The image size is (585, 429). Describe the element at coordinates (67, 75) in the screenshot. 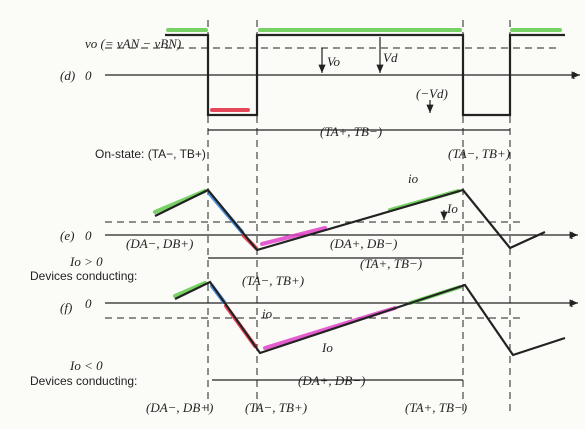

I see `panel-label: (d)` at that location.